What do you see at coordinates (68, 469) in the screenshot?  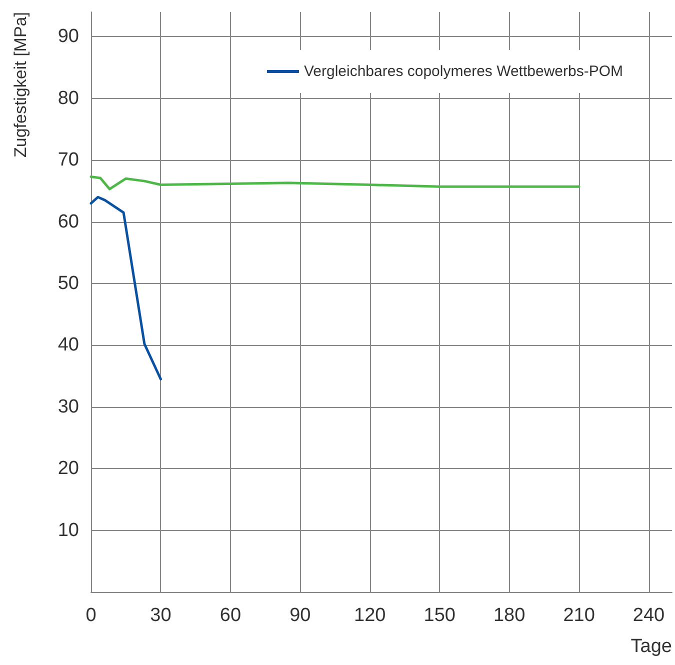 I see `y-tick-label: 20` at bounding box center [68, 469].